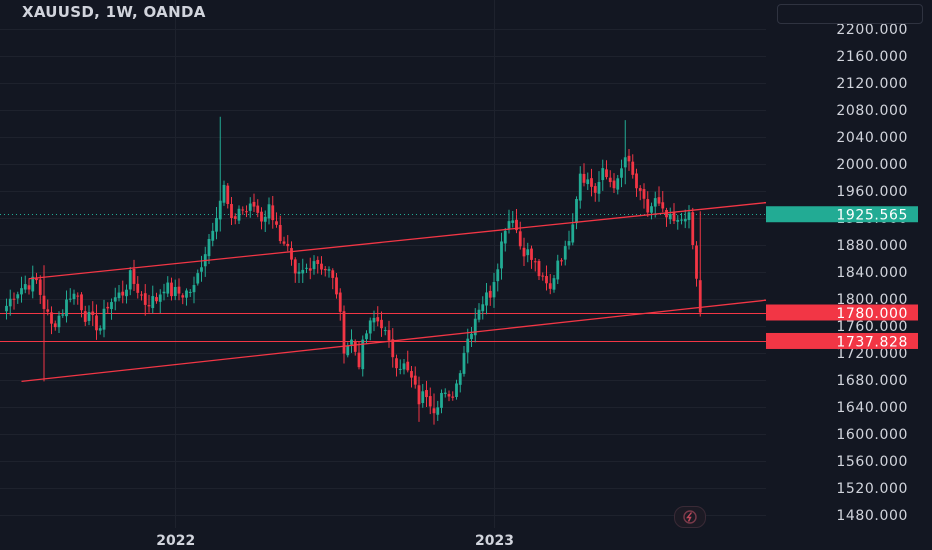 The height and width of the screenshot is (550, 932). What do you see at coordinates (494, 541) in the screenshot?
I see `x-tick-label: 2023` at bounding box center [494, 541].